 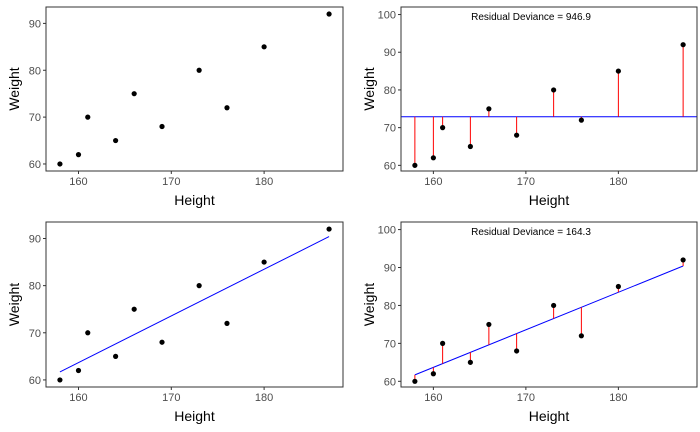 I want to click on residual-deviance-label: Residual Deviance = 164.3, so click(x=531, y=232).